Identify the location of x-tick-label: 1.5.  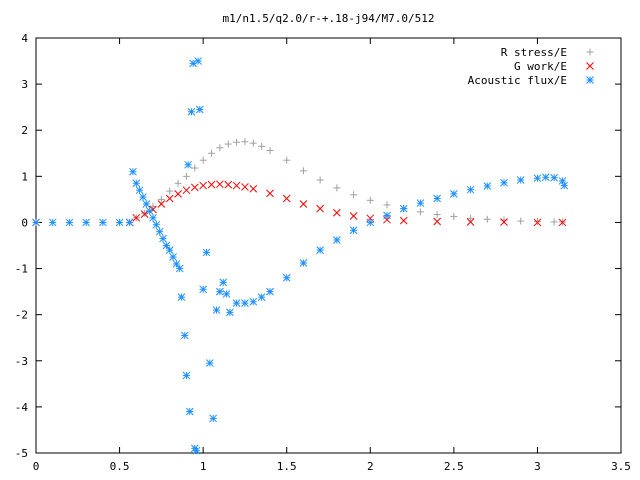
(287, 466).